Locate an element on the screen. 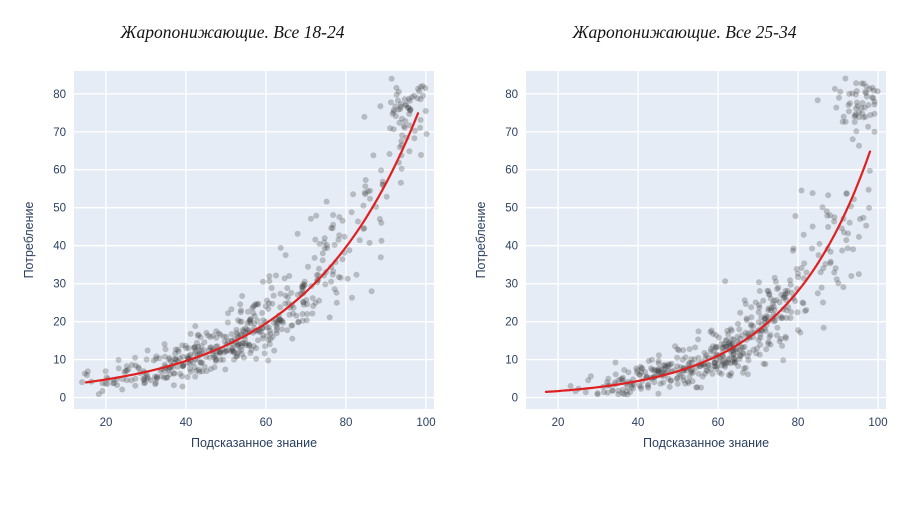  y-tick-label: 60 is located at coordinates (59, 171).